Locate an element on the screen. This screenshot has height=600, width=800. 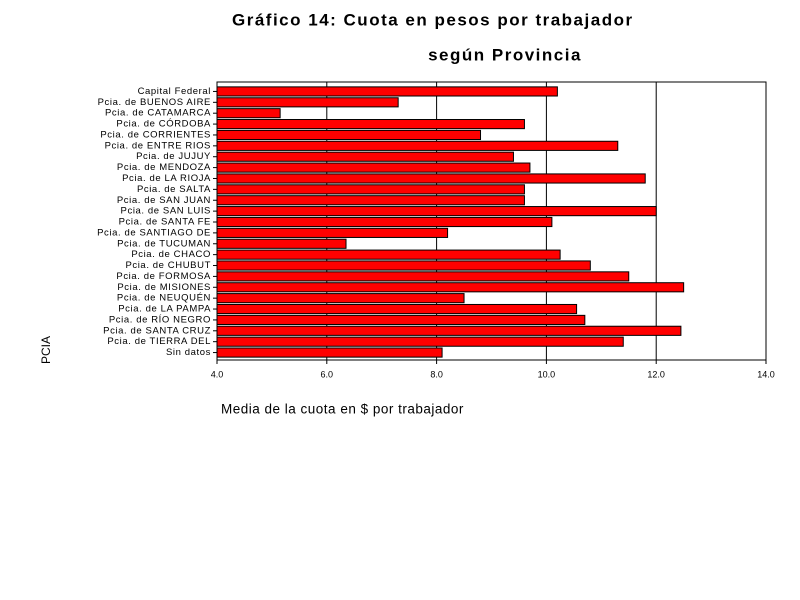
y-tick-label: Pcia. de ENTRE RIOS is located at coordinates (158, 145).